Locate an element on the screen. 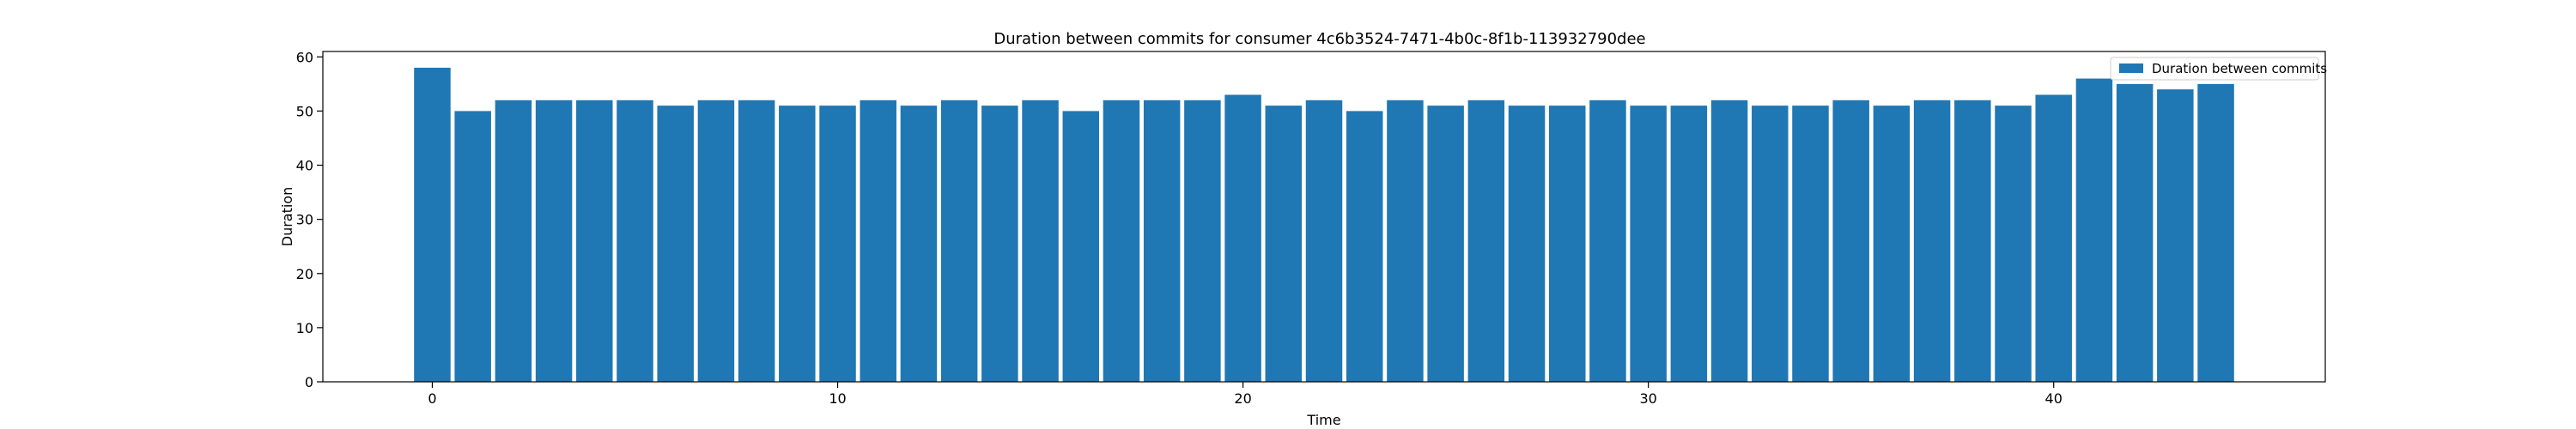 The height and width of the screenshot is (429, 2576). y-tick-label-60: 60 is located at coordinates (304, 57).